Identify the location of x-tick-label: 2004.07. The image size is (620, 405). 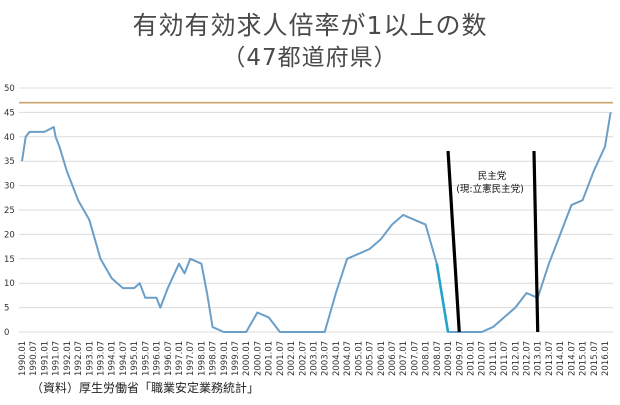
(348, 358).